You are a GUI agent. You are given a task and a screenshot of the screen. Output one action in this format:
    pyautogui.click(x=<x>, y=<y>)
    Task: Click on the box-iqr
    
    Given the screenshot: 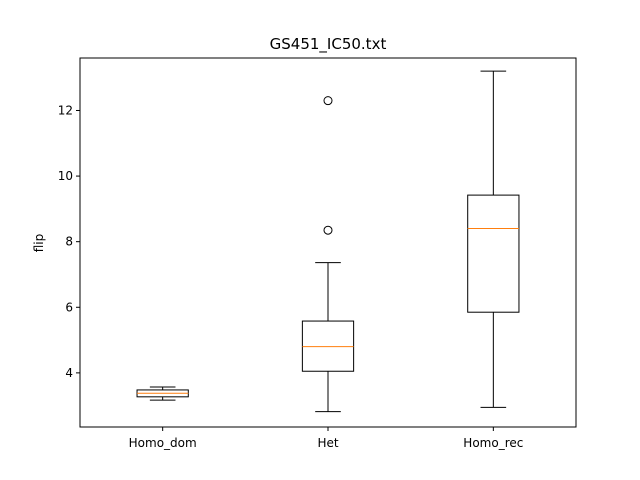 What is the action you would take?
    pyautogui.click(x=493, y=253)
    